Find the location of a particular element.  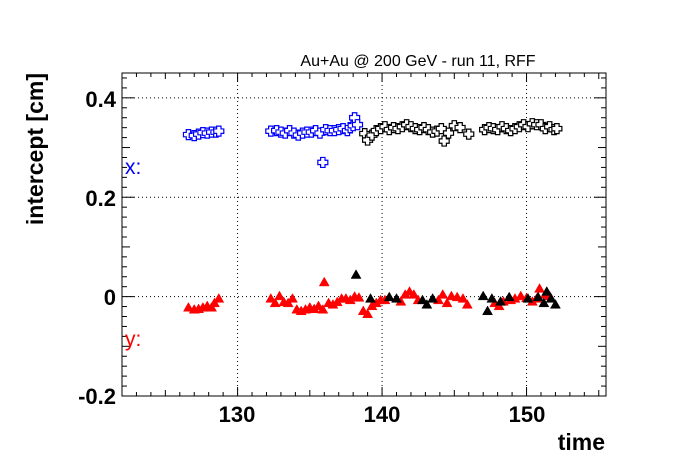

x-tick-label-150: 150 is located at coordinates (527, 414).